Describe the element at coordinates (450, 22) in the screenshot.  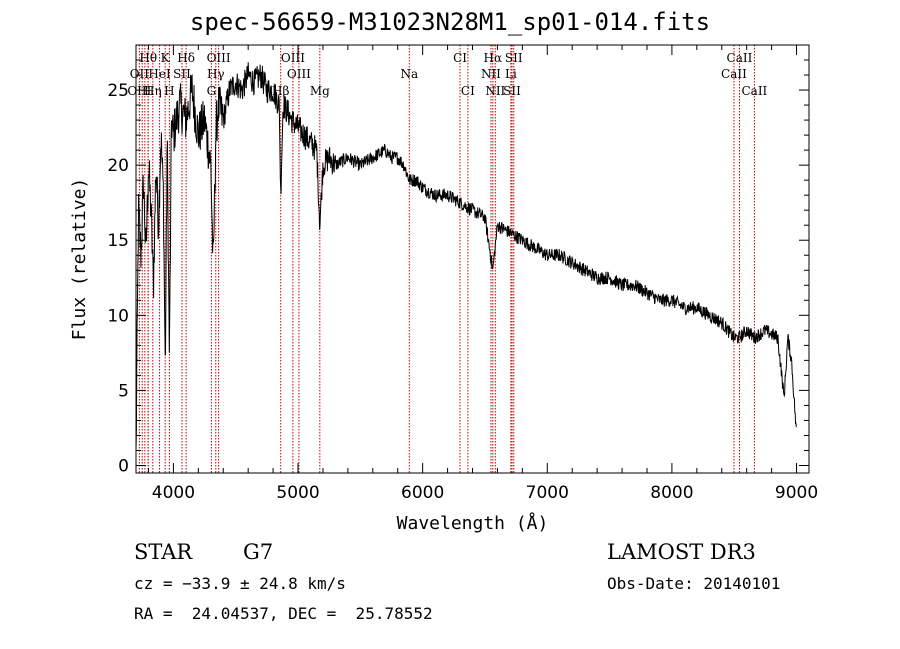
I see `chart-title: spec-56659-M31023N28M1_sp01-014.fits` at that location.